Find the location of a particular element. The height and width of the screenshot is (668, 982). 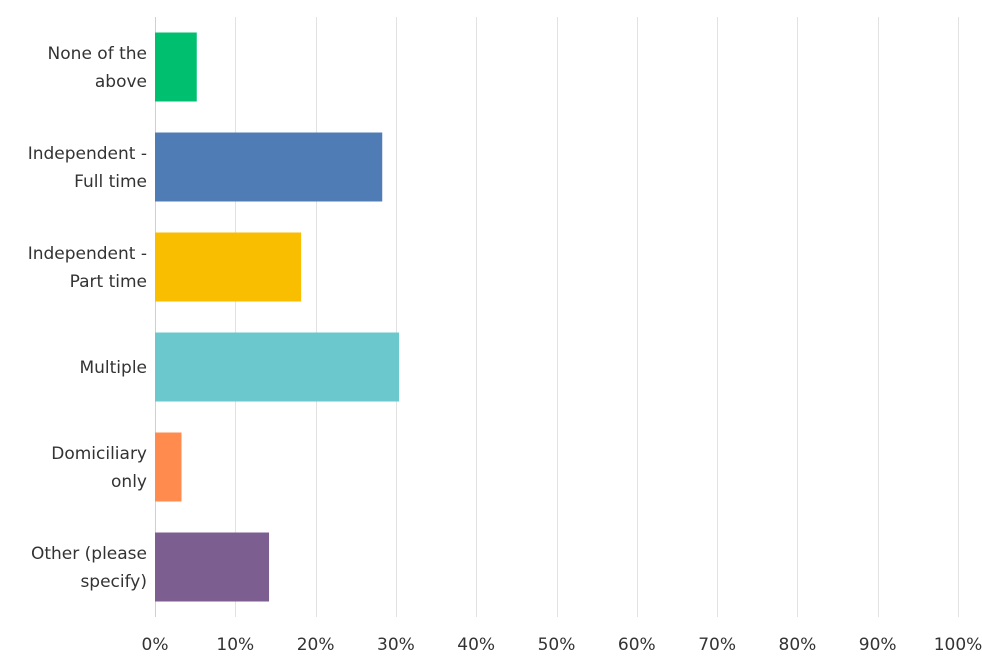

category-label: Domiciliary only is located at coordinates (99, 468).